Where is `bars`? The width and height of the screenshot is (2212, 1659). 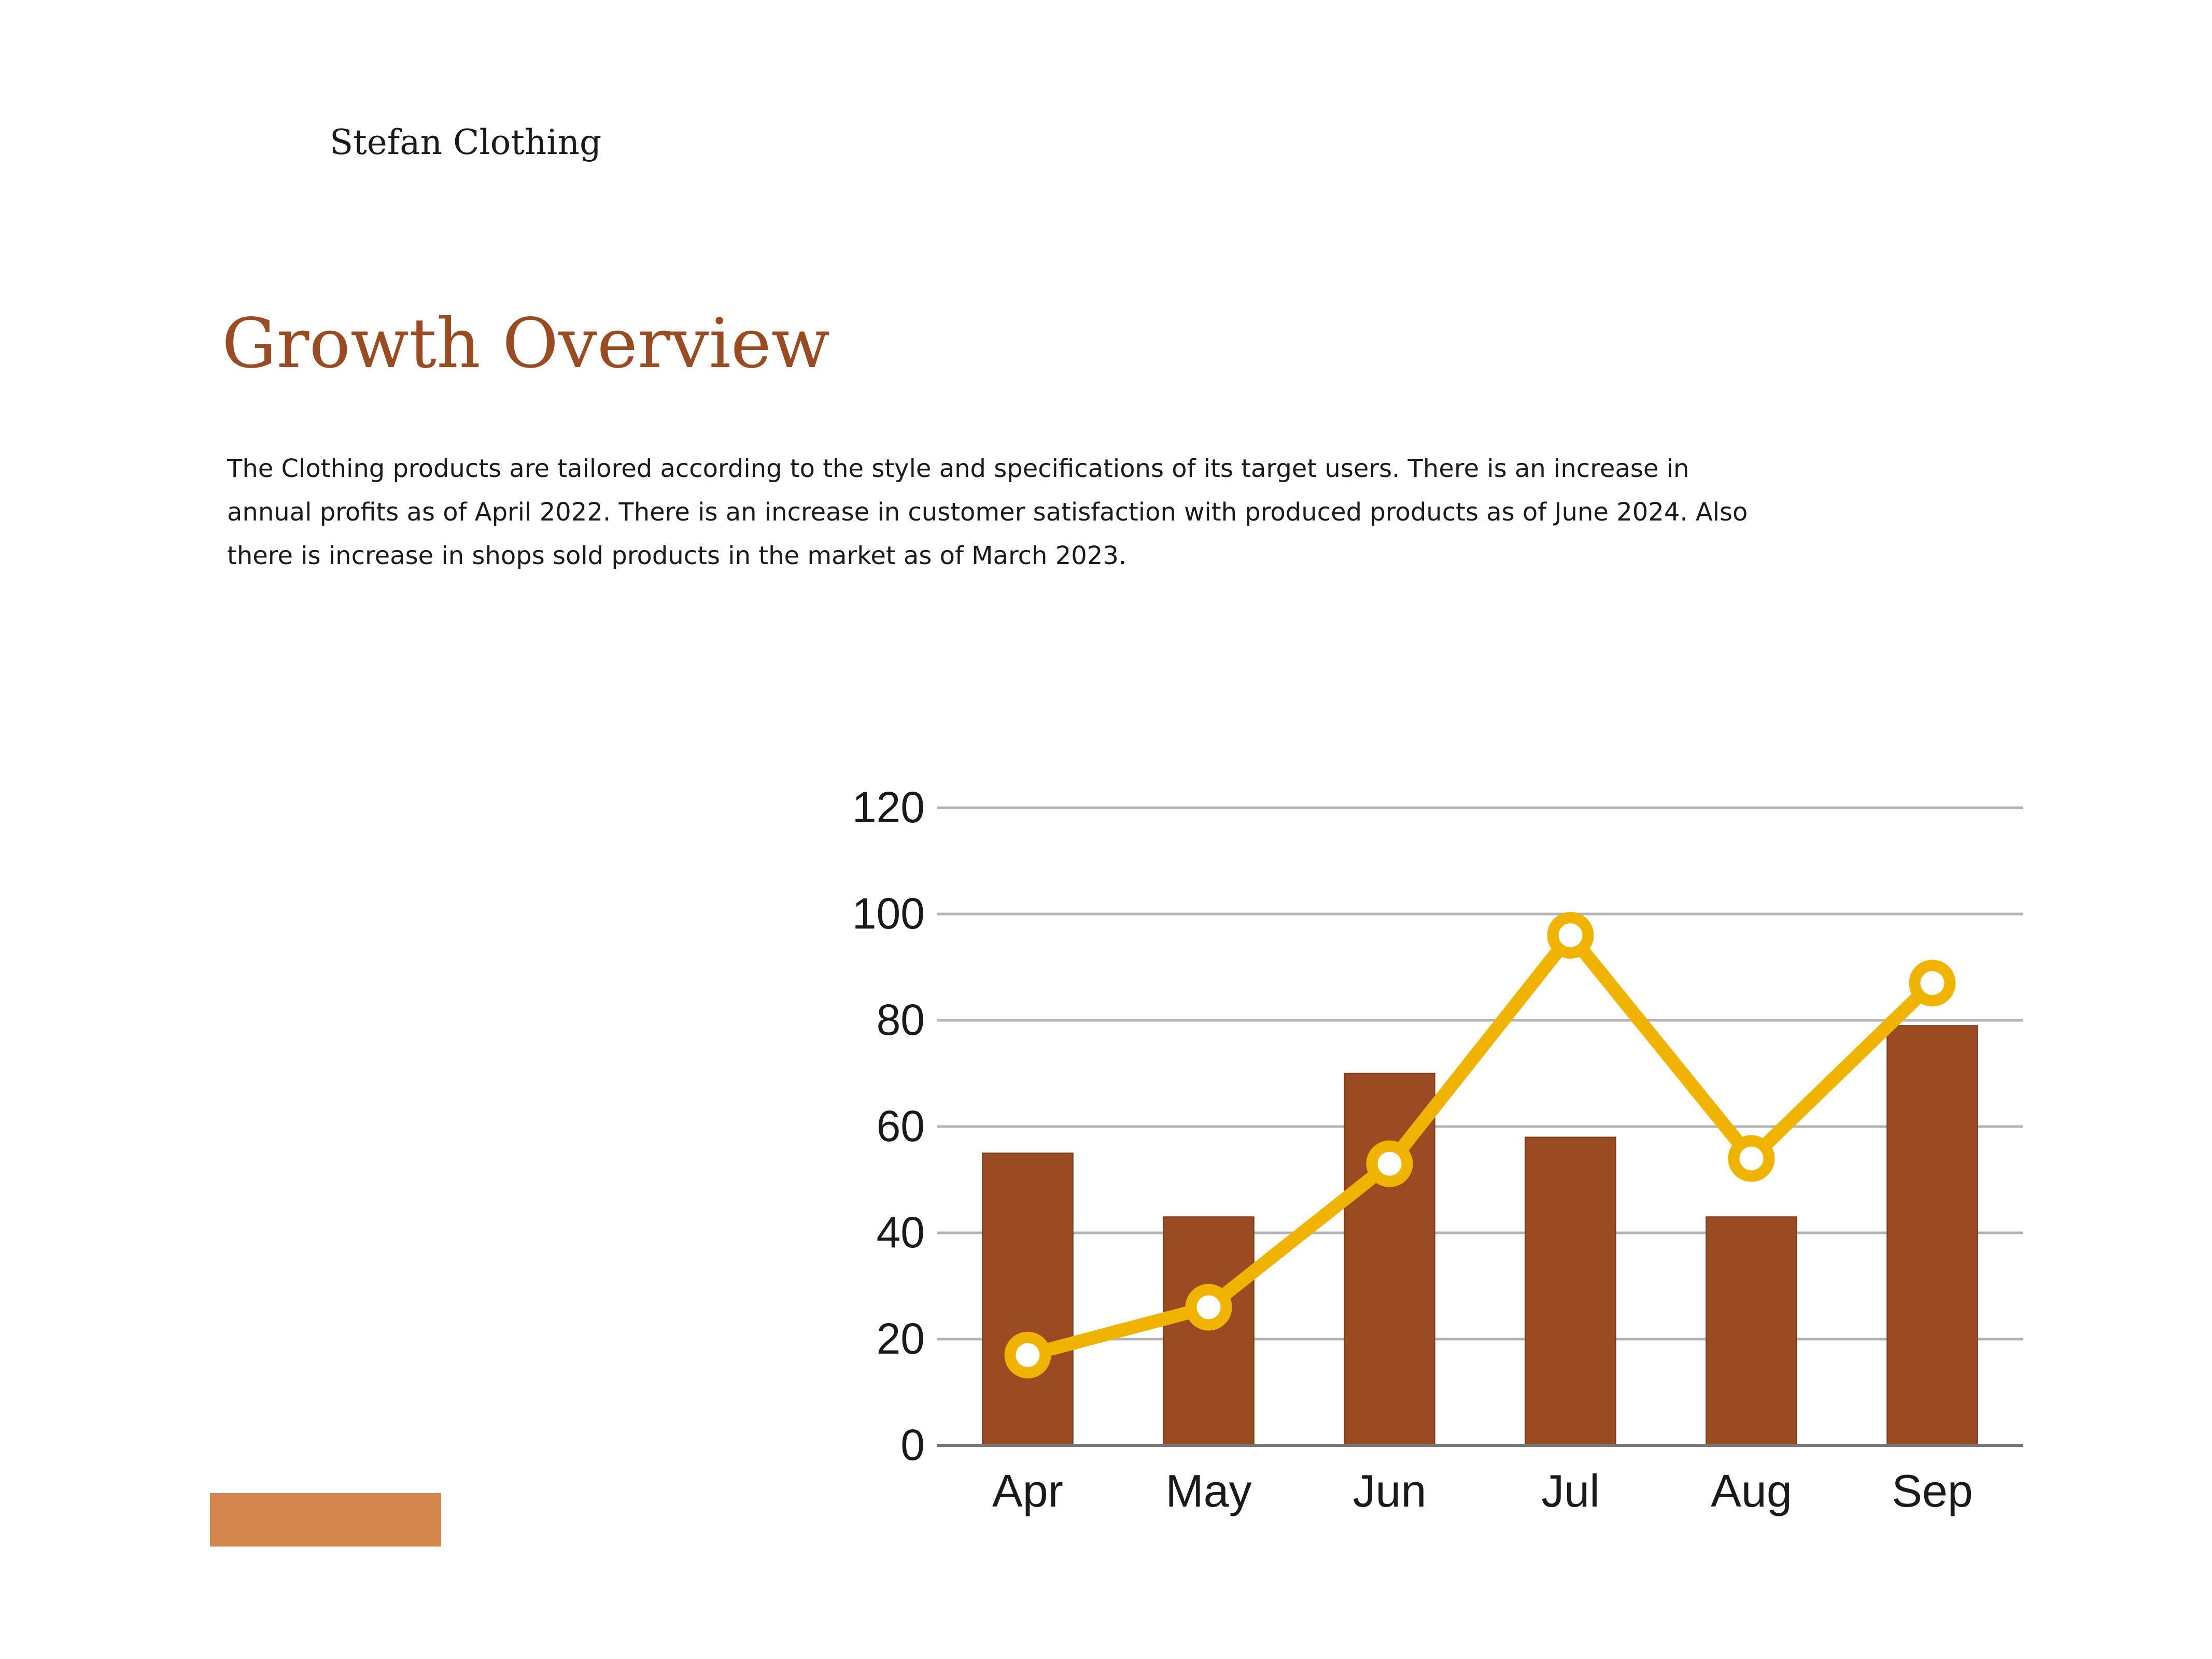
bars is located at coordinates (1480, 1235).